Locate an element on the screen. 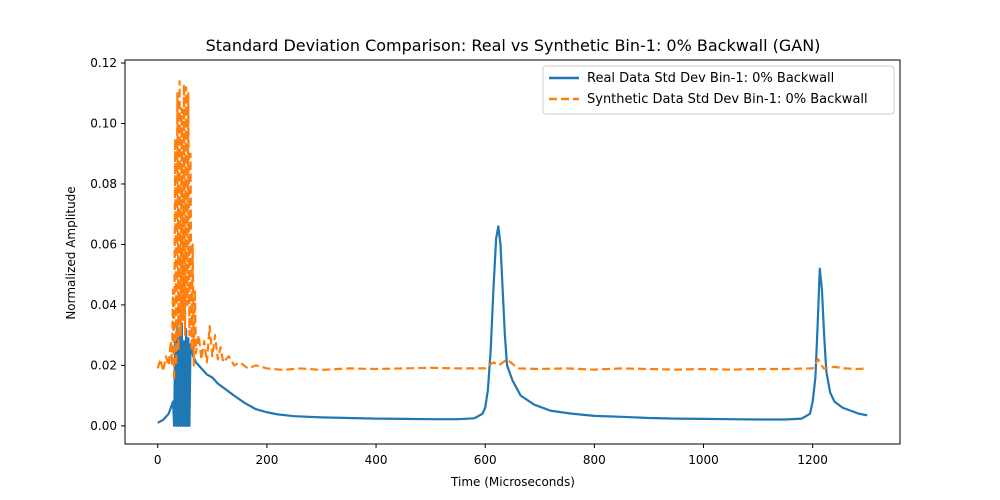  y-tick-label: 0.04 is located at coordinates (103, 305).